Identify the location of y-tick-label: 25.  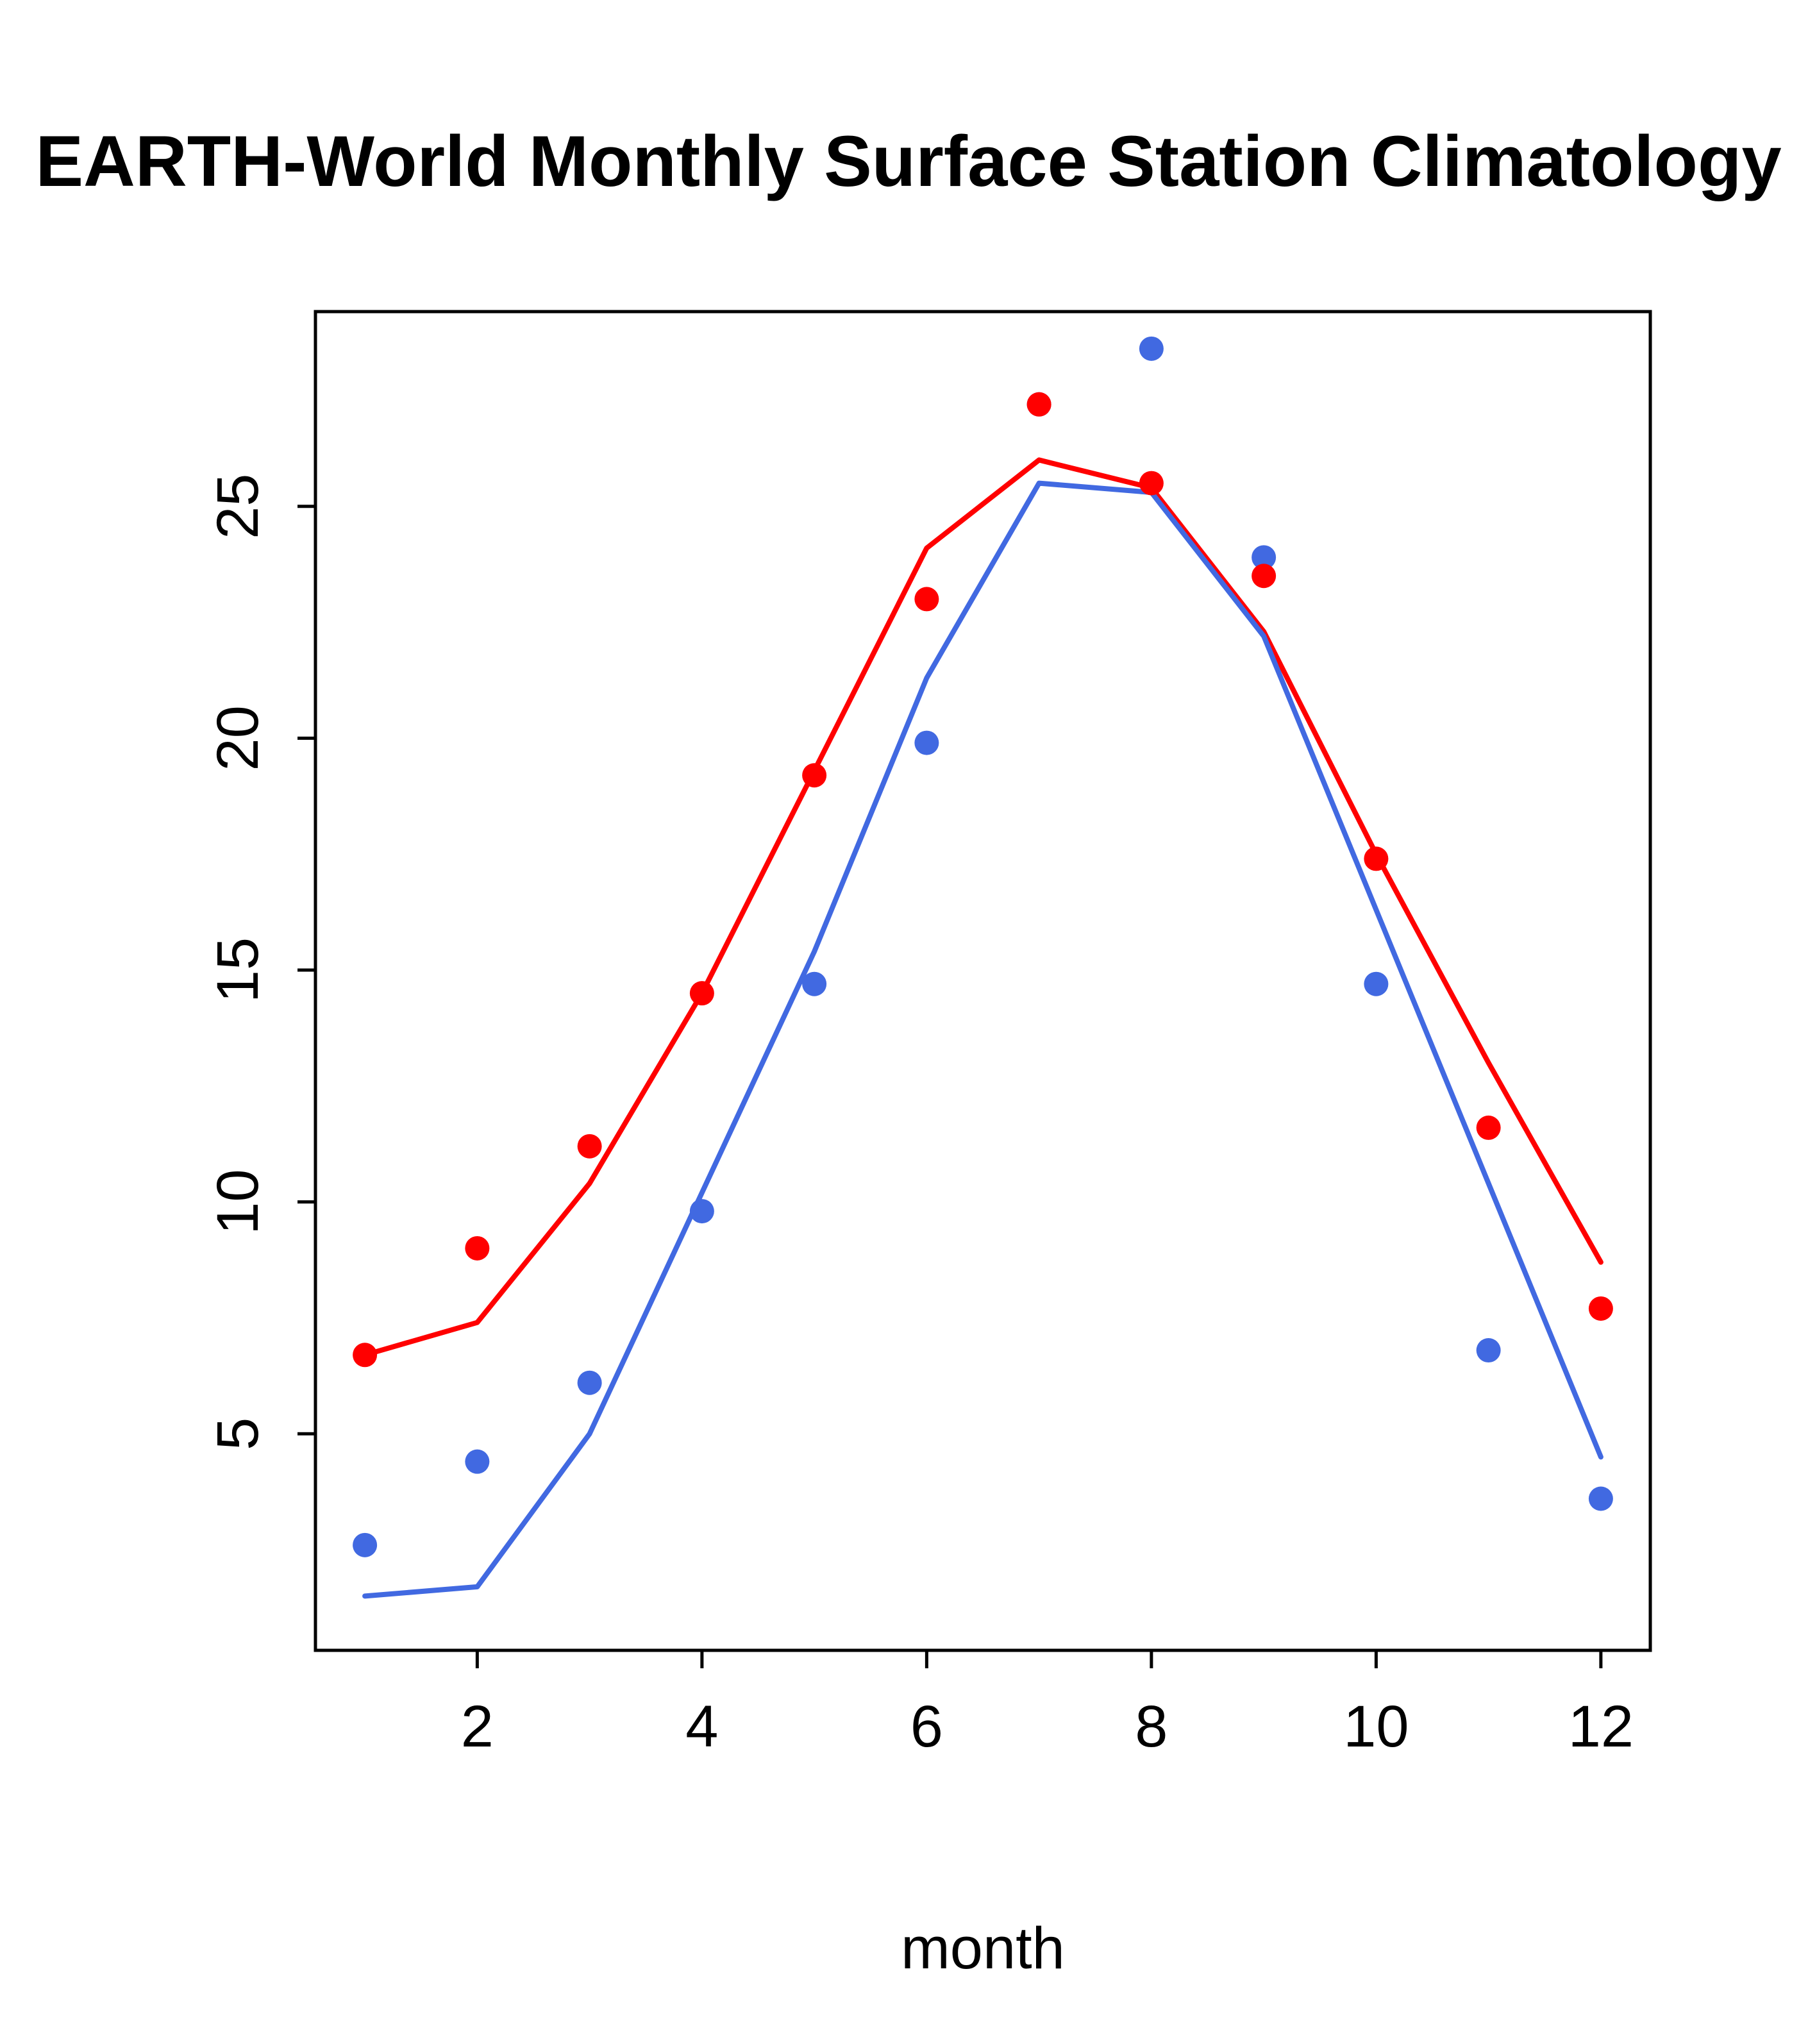
(238, 506).